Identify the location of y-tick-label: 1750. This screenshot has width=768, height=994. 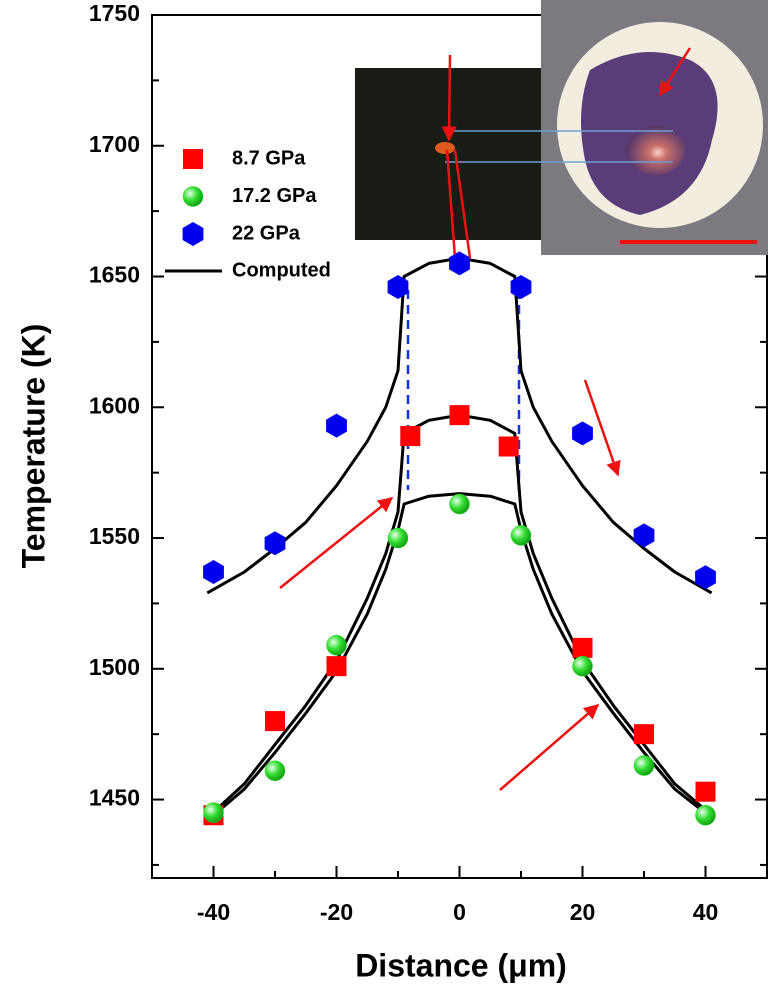
(114, 13).